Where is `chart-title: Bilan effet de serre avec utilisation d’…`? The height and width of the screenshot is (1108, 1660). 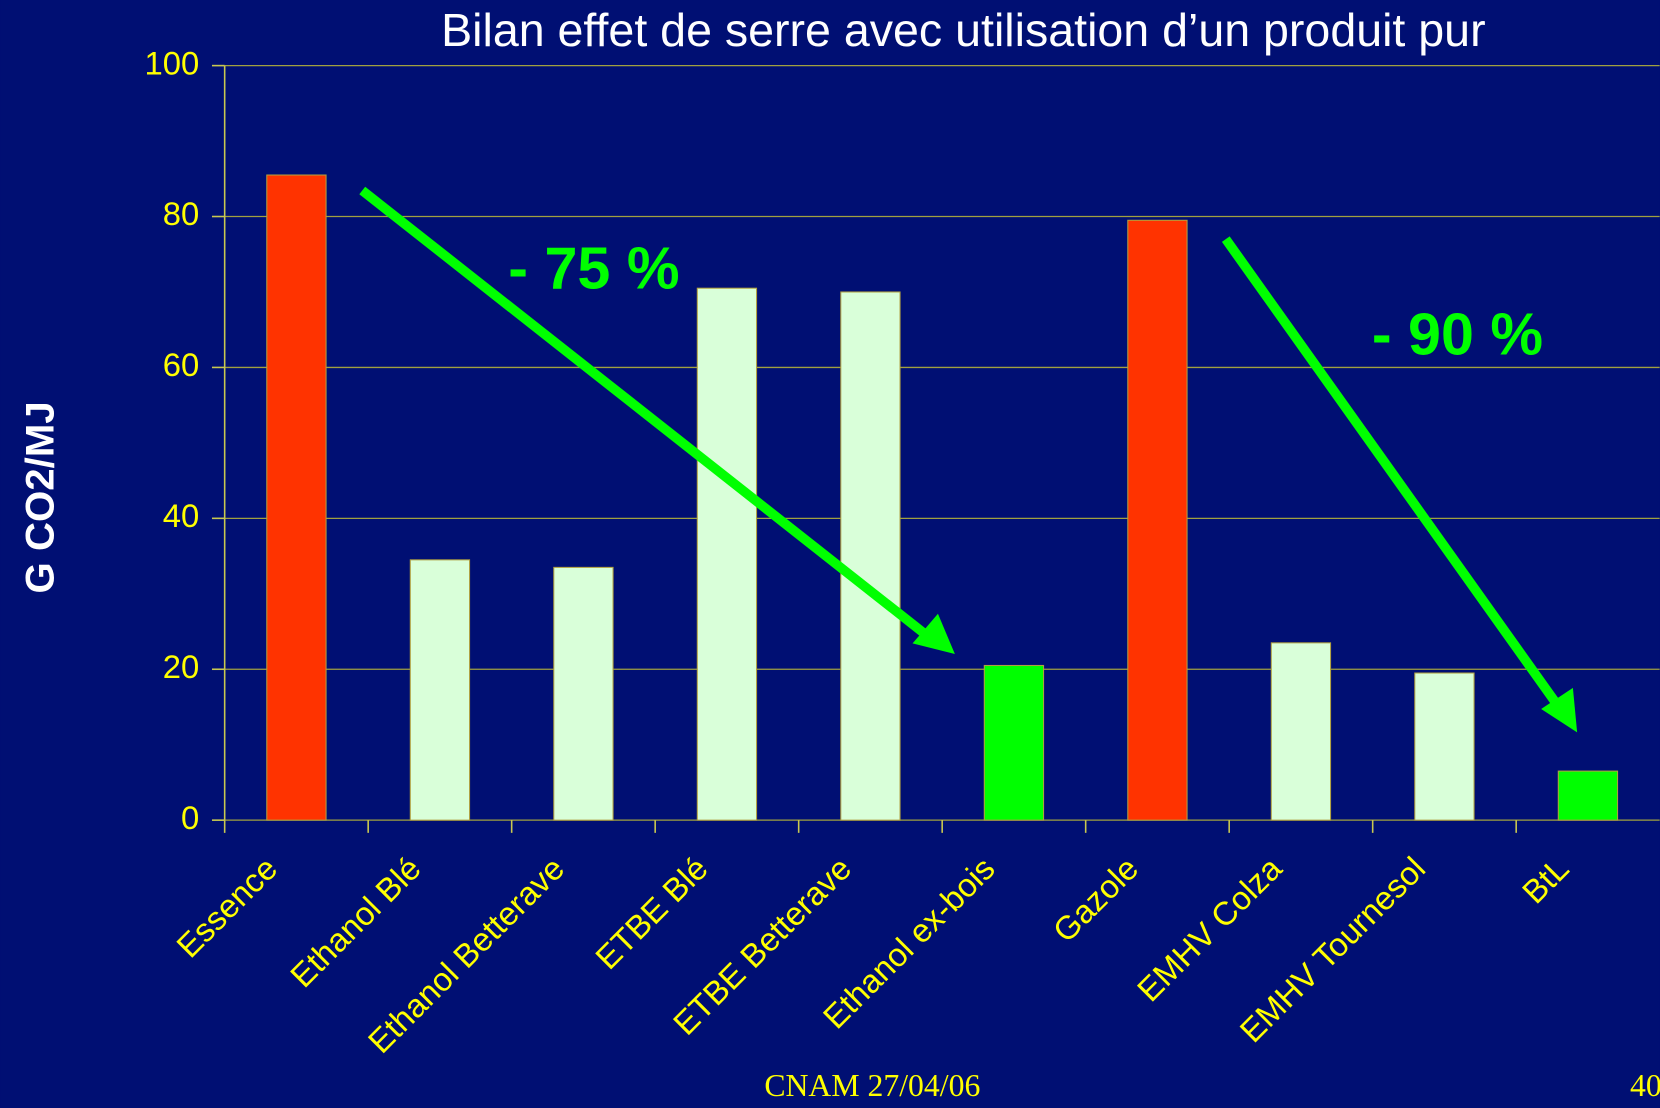
chart-title: Bilan effet de serre avec utilisation d’… is located at coordinates (963, 30).